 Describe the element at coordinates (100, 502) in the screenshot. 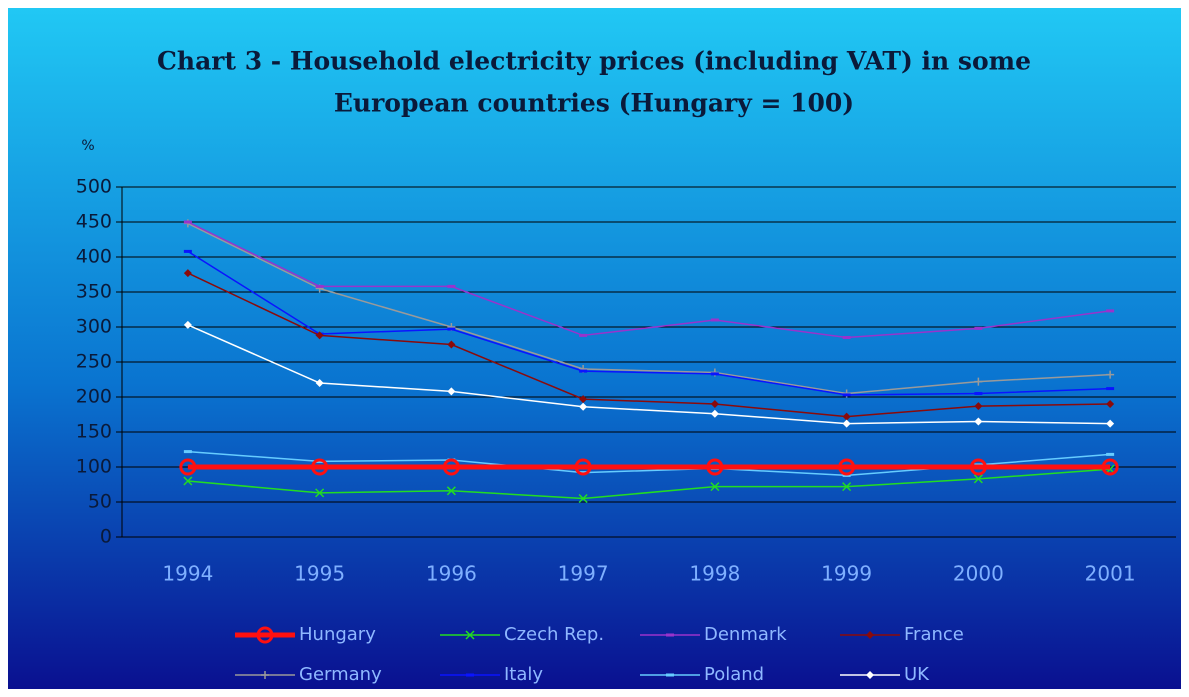

I see `y-tick-label: 50` at that location.